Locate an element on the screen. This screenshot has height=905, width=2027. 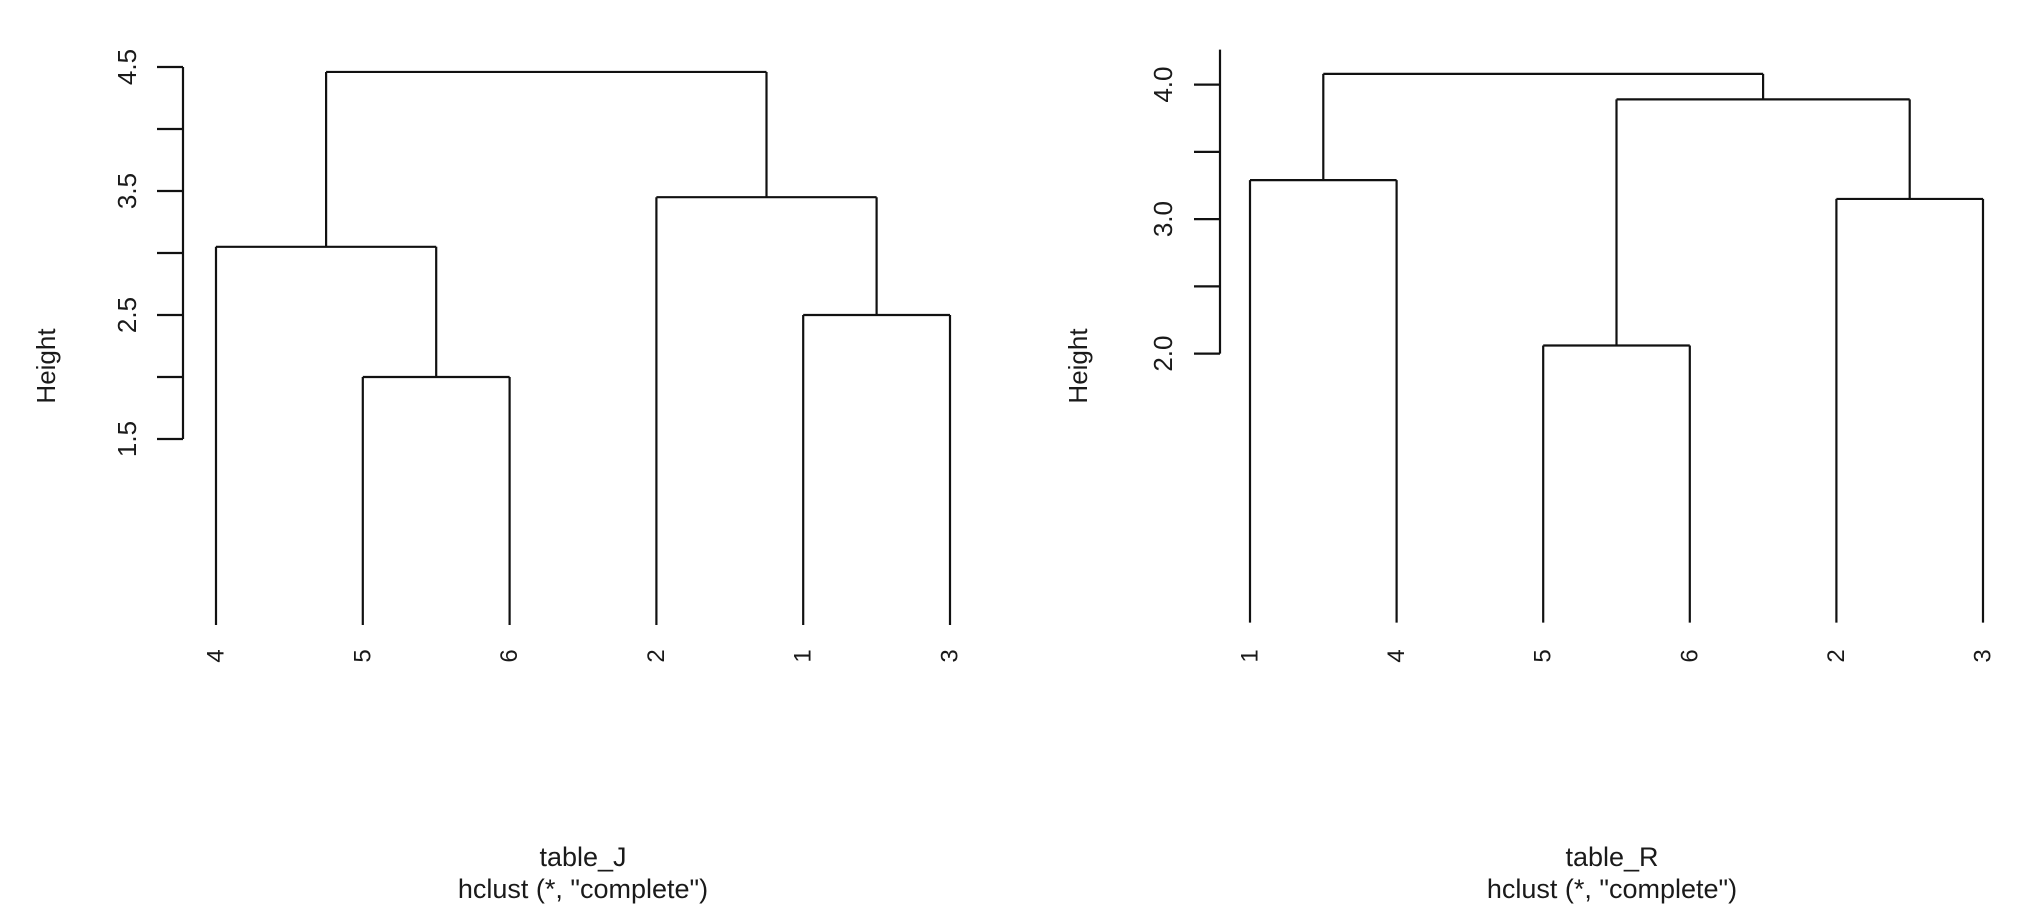
y-tick-label: 3.0 is located at coordinates (1163, 219).